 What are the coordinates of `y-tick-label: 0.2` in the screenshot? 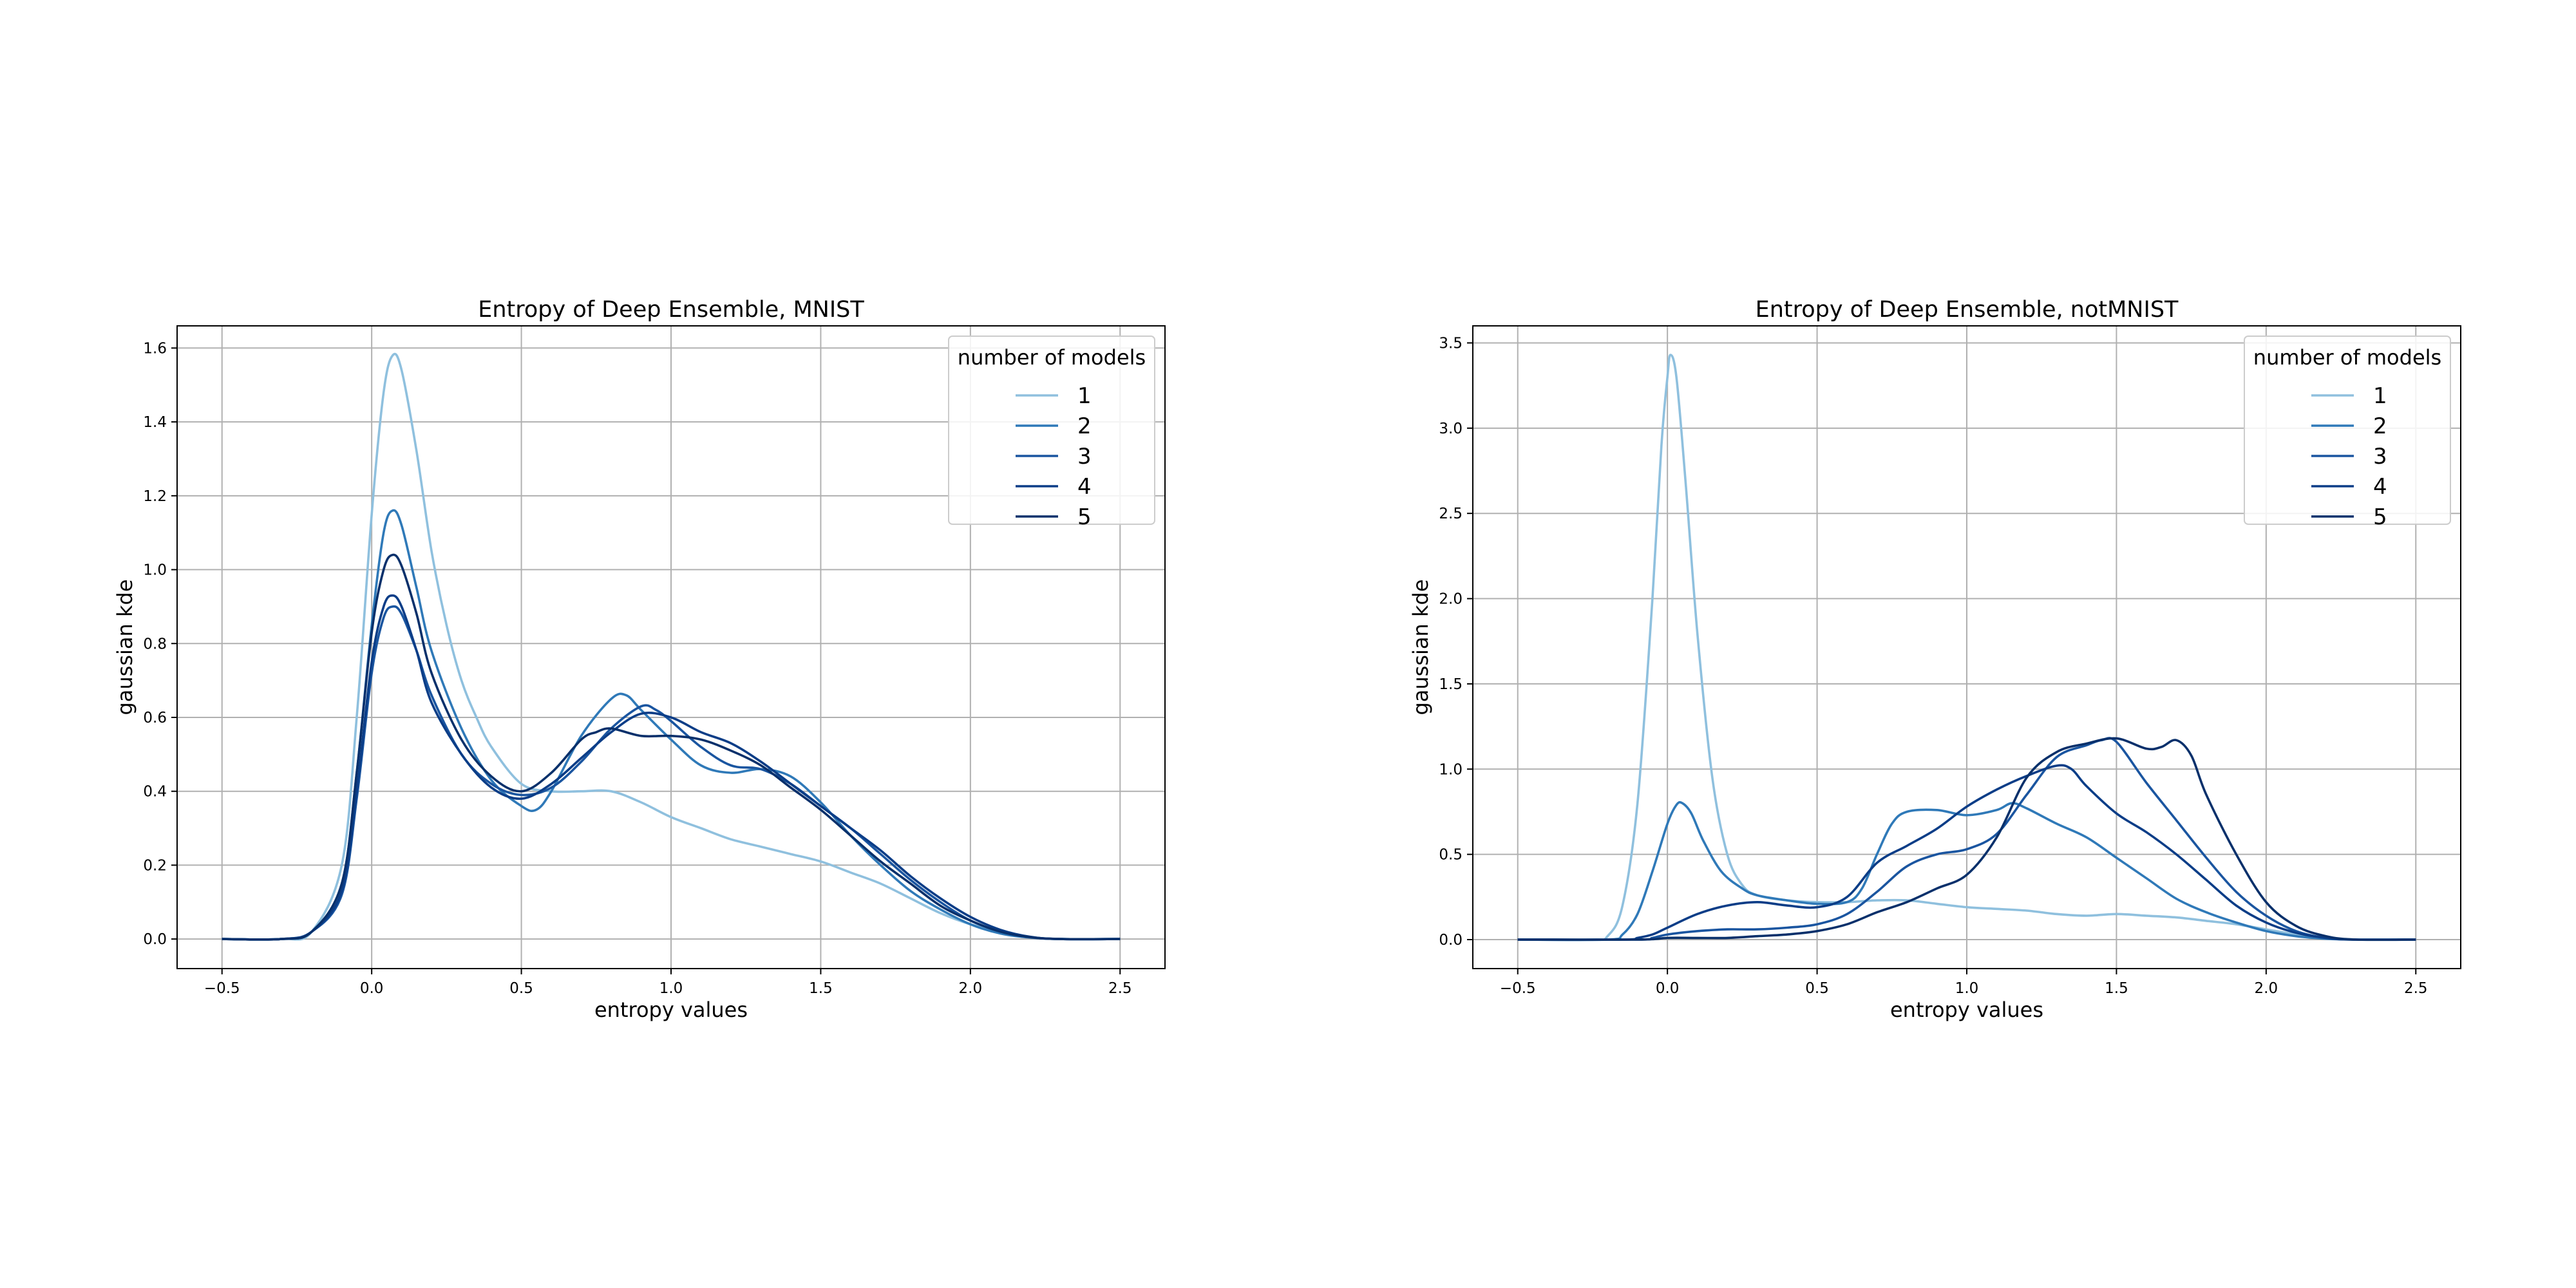 It's located at (155, 866).